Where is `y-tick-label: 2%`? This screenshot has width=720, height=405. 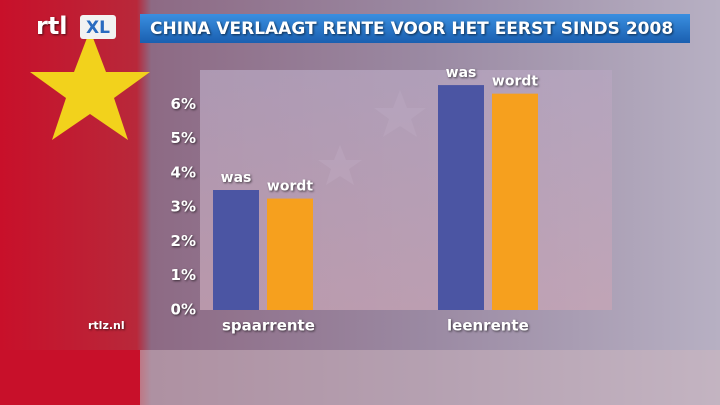 y-tick-label: 2% is located at coordinates (183, 241).